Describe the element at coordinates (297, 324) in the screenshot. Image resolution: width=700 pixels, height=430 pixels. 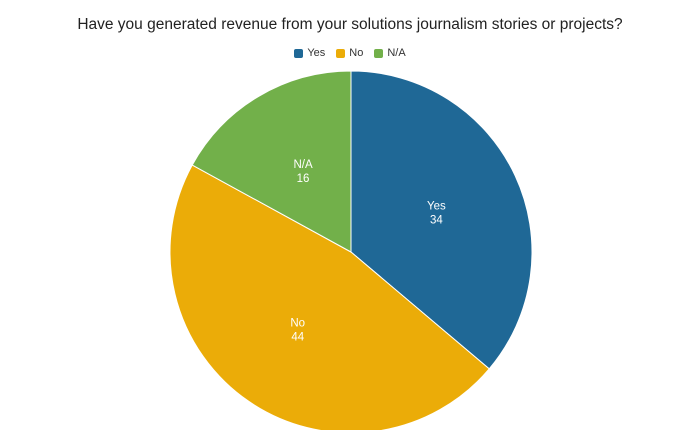
I see `slice-label-no: No` at that location.